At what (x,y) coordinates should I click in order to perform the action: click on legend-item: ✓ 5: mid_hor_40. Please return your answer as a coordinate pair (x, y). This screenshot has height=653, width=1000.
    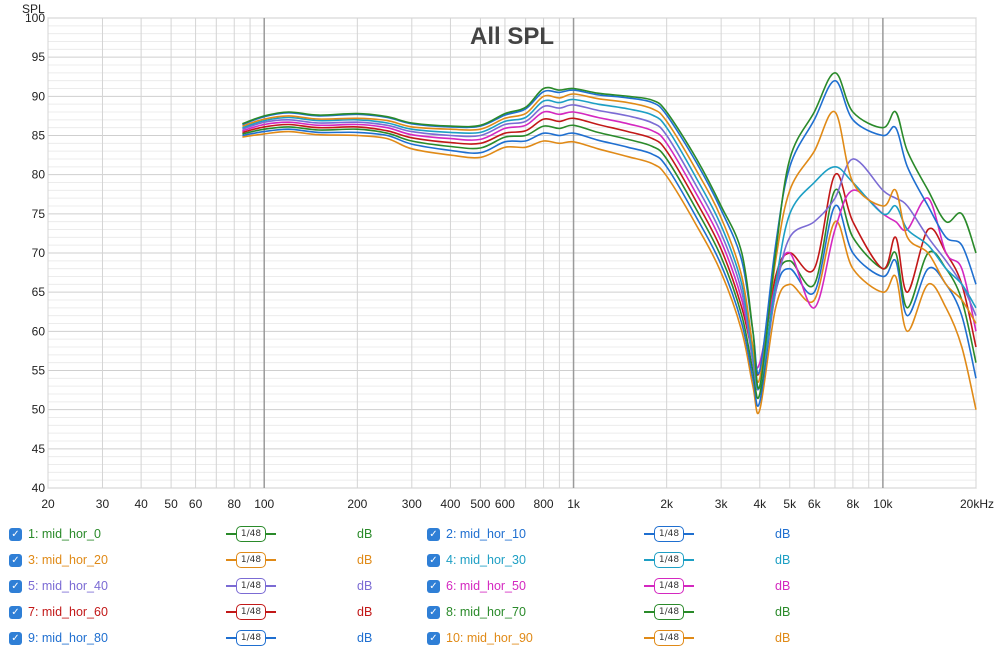
    Looking at the image, I should click on (58, 586).